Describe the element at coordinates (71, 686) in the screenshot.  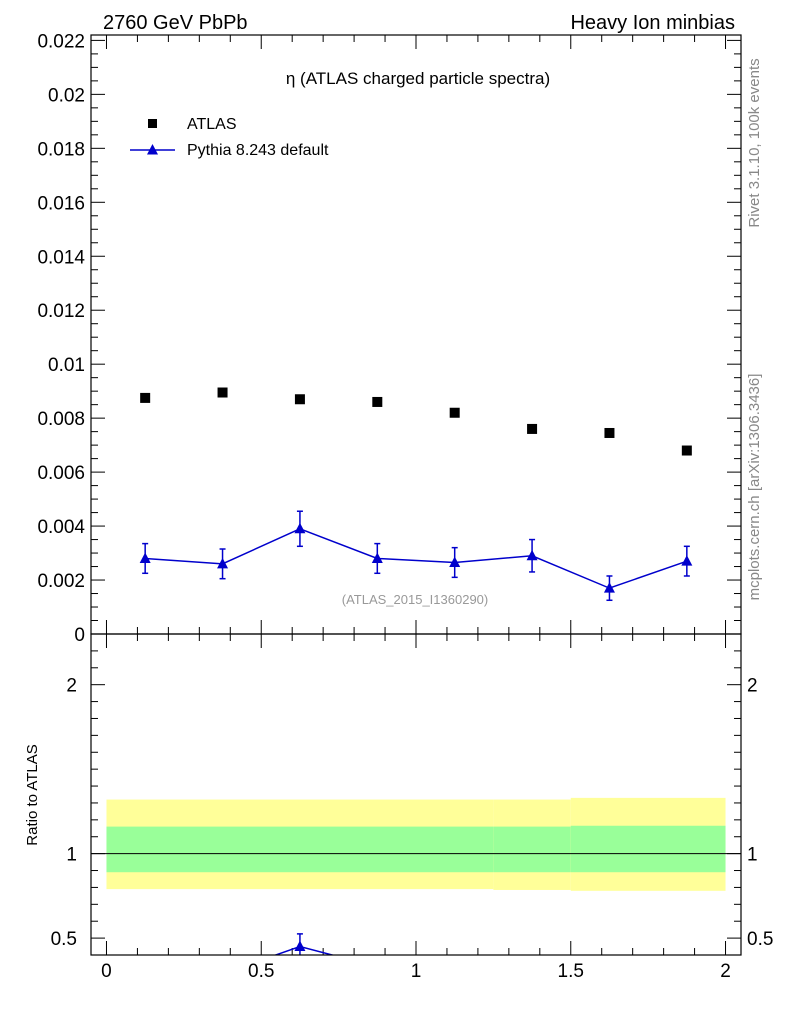
I see `bottom-y-tick-label: 2` at that location.